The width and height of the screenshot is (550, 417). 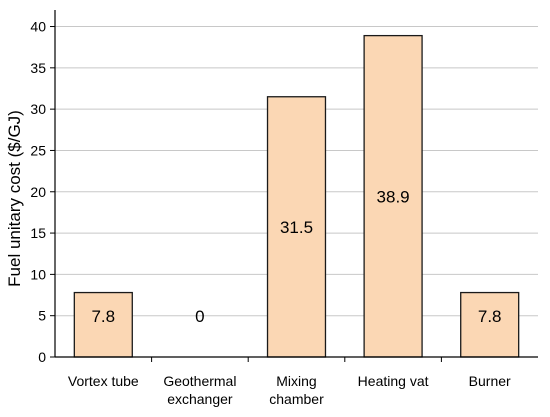 What do you see at coordinates (38, 150) in the screenshot?
I see `y-tick-label: 25` at bounding box center [38, 150].